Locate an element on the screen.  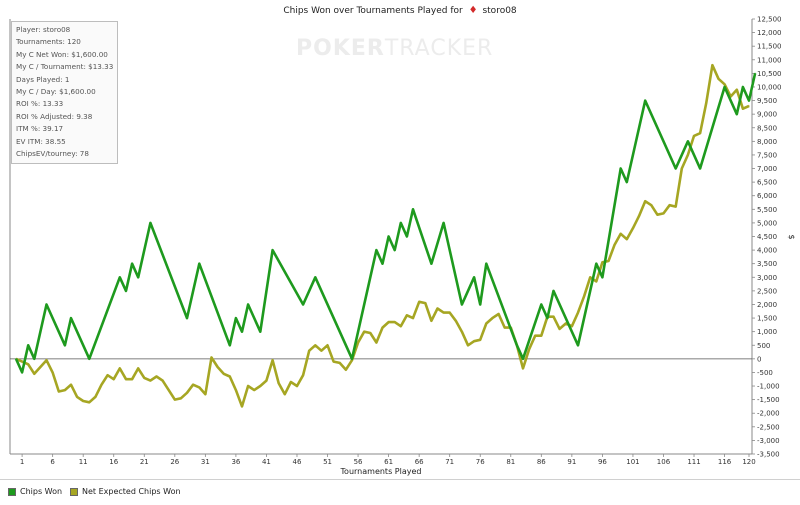
y-tick-label: 4,000 is located at coordinates (767, 251).